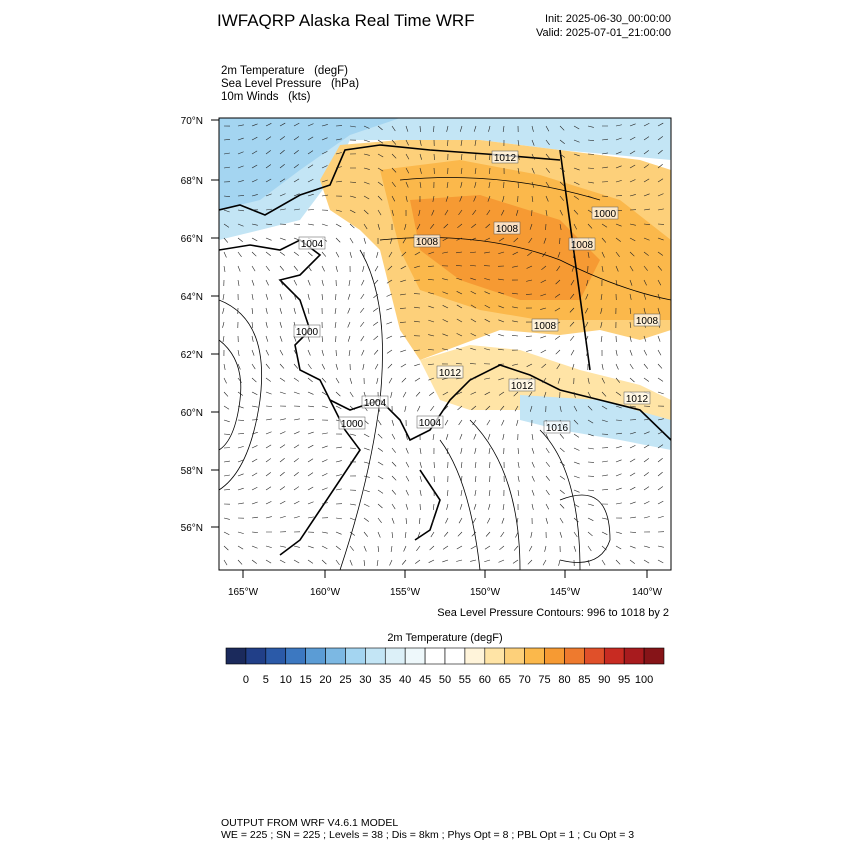  I want to click on field-label: 2m Temperature (degF), so click(284, 71).